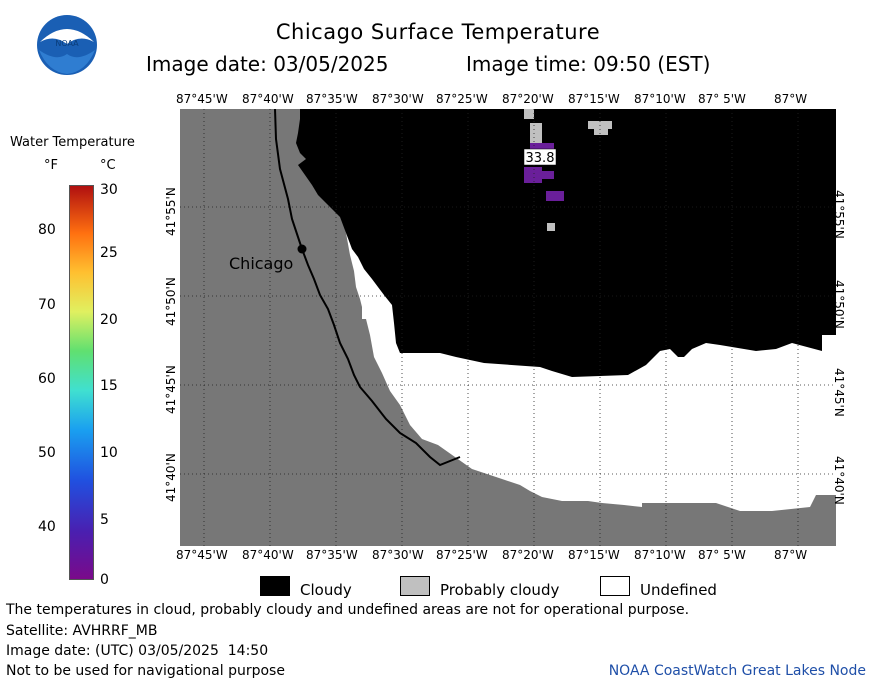  I want to click on celsius-tick: 30, so click(109, 190).